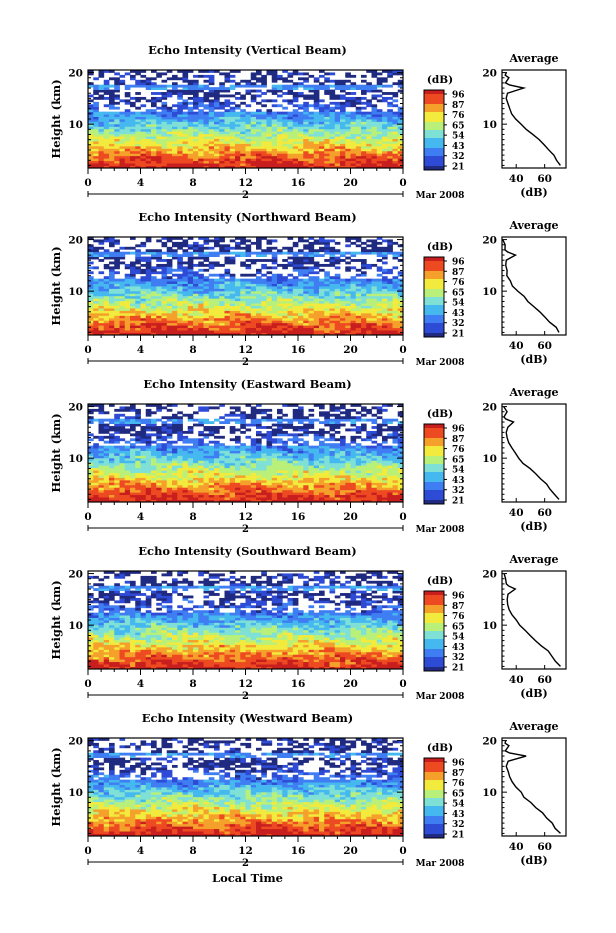  Describe the element at coordinates (75, 125) in the screenshot. I see `y-tick-label: 10` at that location.